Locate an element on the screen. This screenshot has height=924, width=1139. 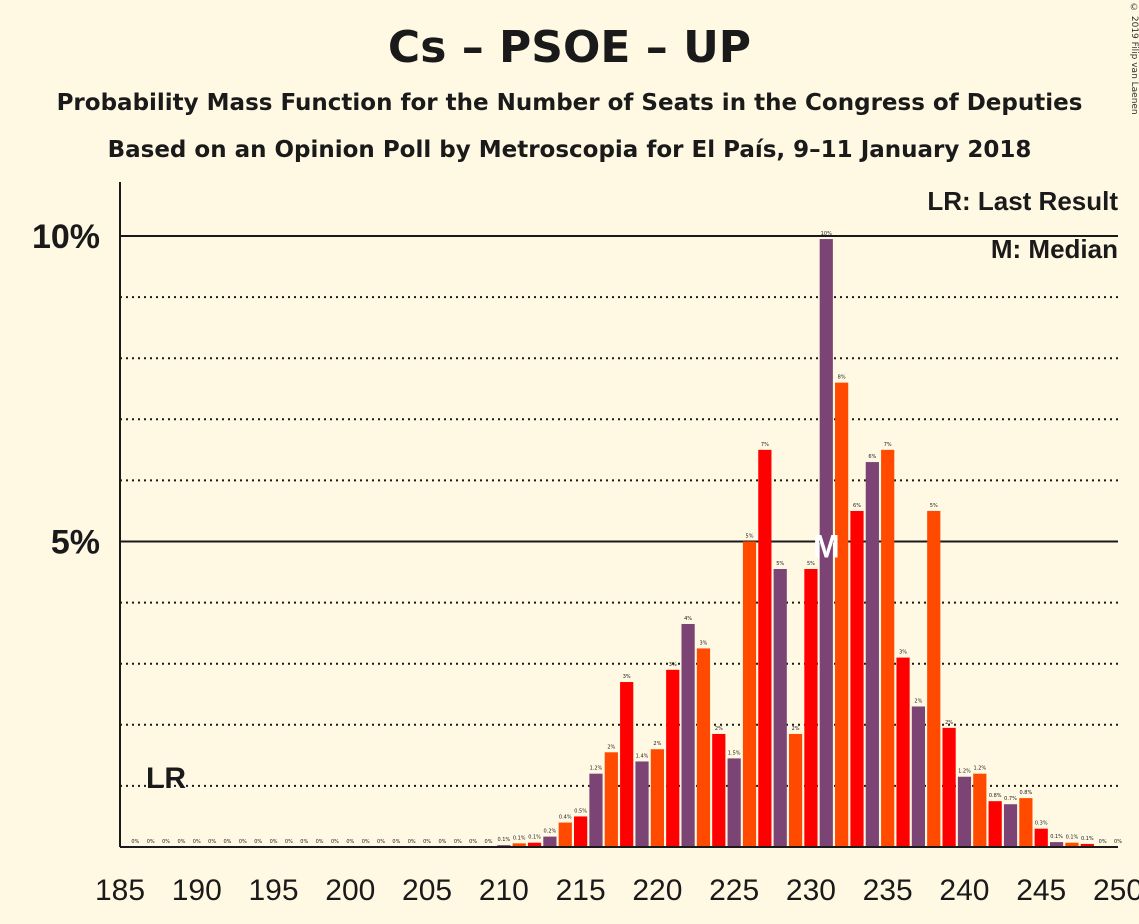
x-tick-label: 225 is located at coordinates (734, 890).